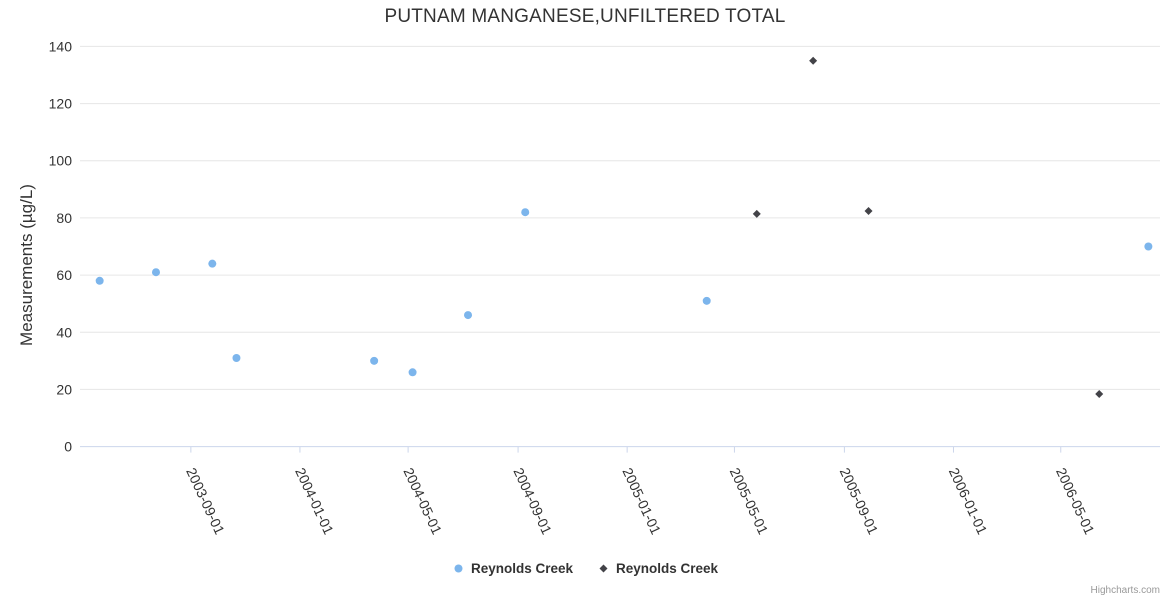 The width and height of the screenshot is (1170, 600). Describe the element at coordinates (64, 218) in the screenshot. I see `y-tick-label: 80` at that location.